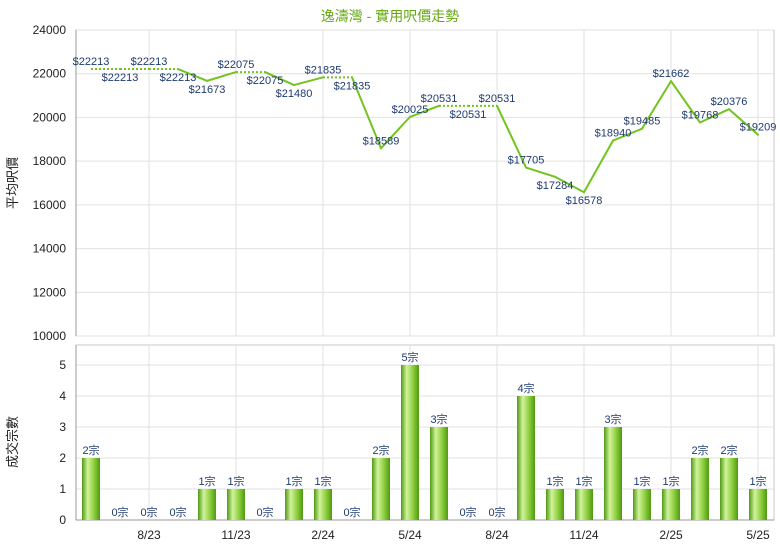 This screenshot has height=550, width=780. What do you see at coordinates (525, 388) in the screenshot?
I see `count-data-label: 4宗` at bounding box center [525, 388].